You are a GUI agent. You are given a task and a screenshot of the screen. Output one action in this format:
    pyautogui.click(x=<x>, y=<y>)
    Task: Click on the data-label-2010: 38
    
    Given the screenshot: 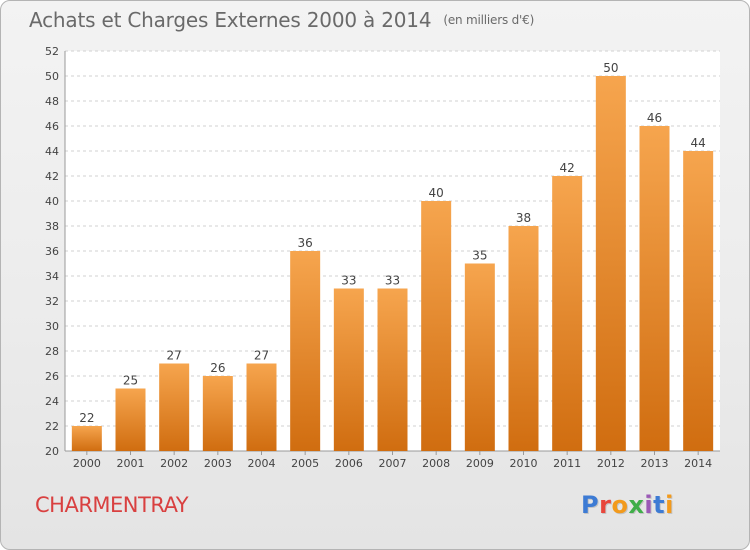 What is the action you would take?
    pyautogui.click(x=523, y=218)
    